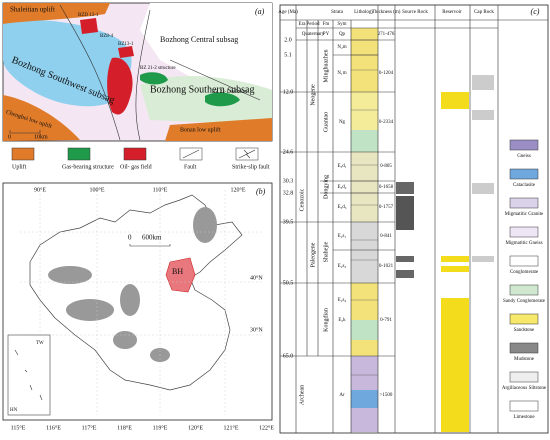 The width and height of the screenshot is (550, 440). I want to click on legend-label: Migmatitic Granite, so click(524, 214).